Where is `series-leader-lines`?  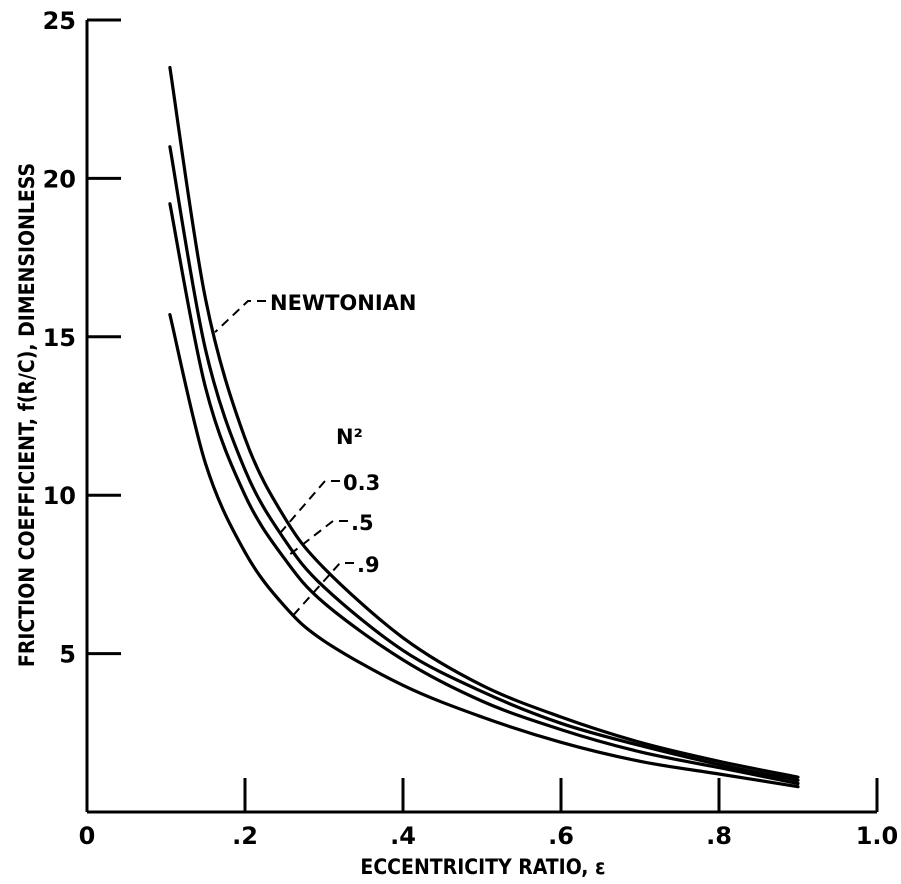 series-leader-lines is located at coordinates (284, 458).